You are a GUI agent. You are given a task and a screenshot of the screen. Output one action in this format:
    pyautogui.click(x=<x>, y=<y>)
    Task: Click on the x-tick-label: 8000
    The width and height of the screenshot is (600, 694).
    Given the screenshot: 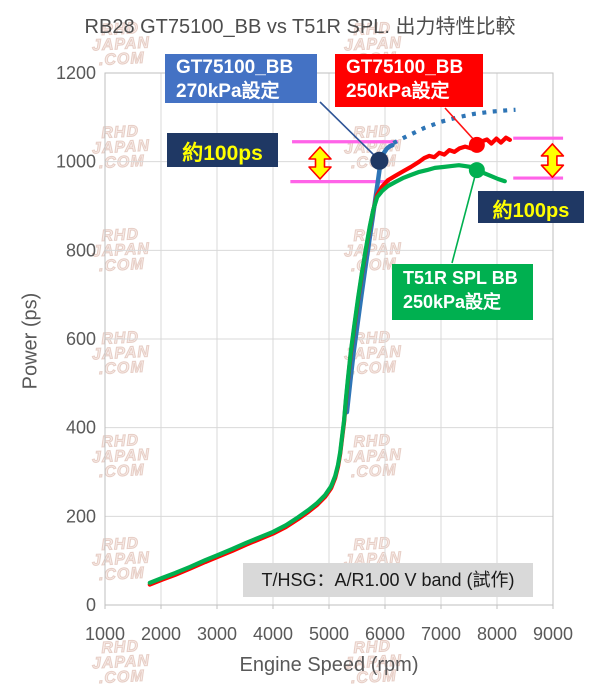 What is the action you would take?
    pyautogui.click(x=497, y=634)
    